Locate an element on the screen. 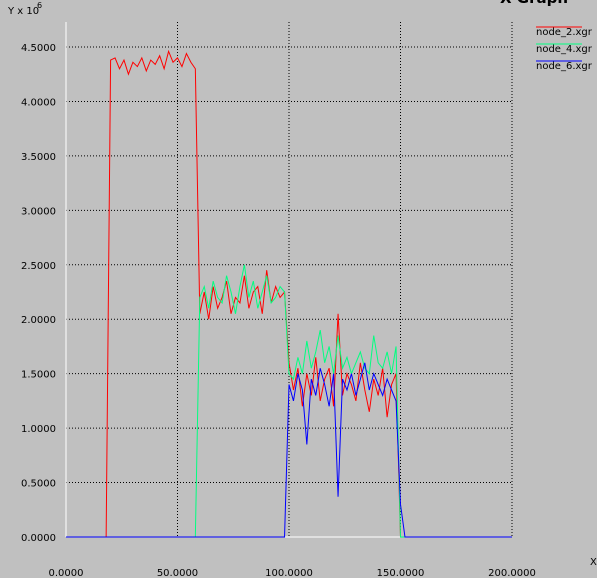  y-tick-label: 0.0000 is located at coordinates (38, 538).